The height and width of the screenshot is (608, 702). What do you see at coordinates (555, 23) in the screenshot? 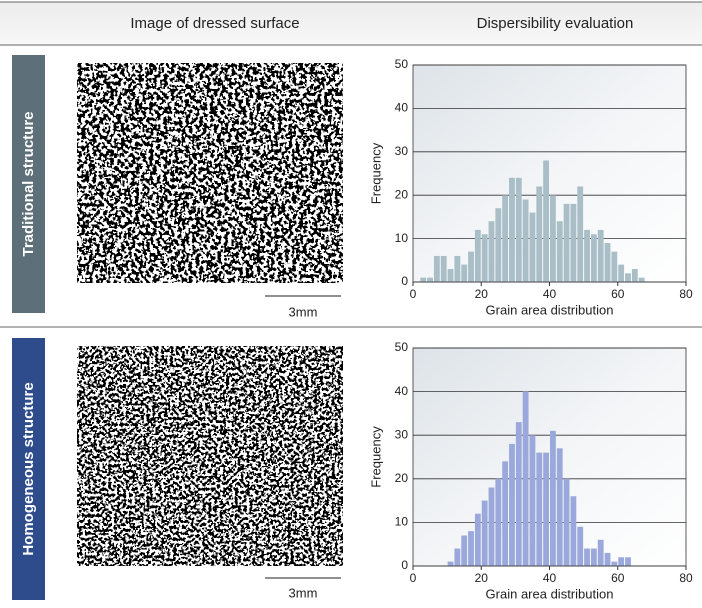
I see `column-header: Dispersibility evaluation` at bounding box center [555, 23].